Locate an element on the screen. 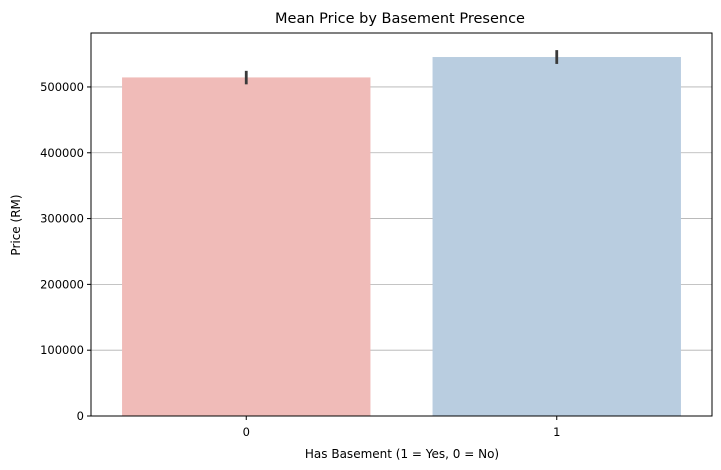 This screenshot has width=721, height=470. y-axis-ticks: 0 100000 200000 300000 400000 500000 is located at coordinates (65, 251).